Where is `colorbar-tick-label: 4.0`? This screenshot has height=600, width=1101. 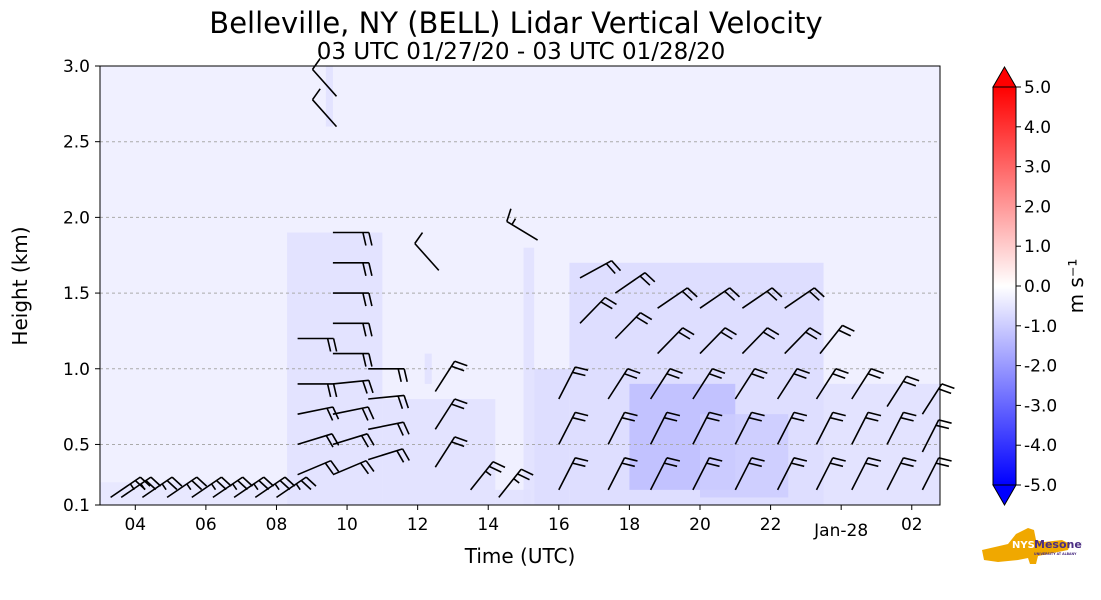
colorbar-tick-label: 4.0 is located at coordinates (1037, 128).